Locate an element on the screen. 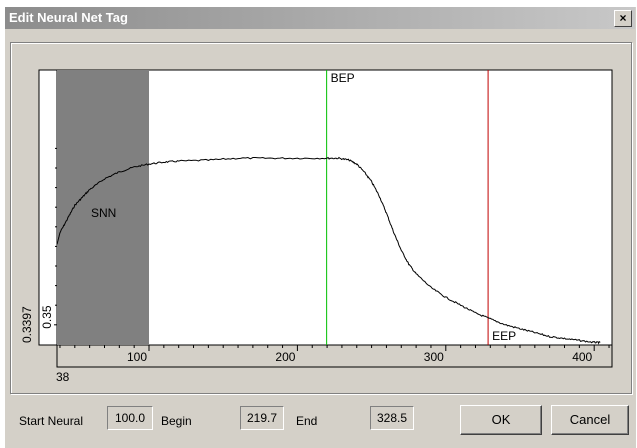  window-title: Edit Neural Net Tag is located at coordinates (68, 17).